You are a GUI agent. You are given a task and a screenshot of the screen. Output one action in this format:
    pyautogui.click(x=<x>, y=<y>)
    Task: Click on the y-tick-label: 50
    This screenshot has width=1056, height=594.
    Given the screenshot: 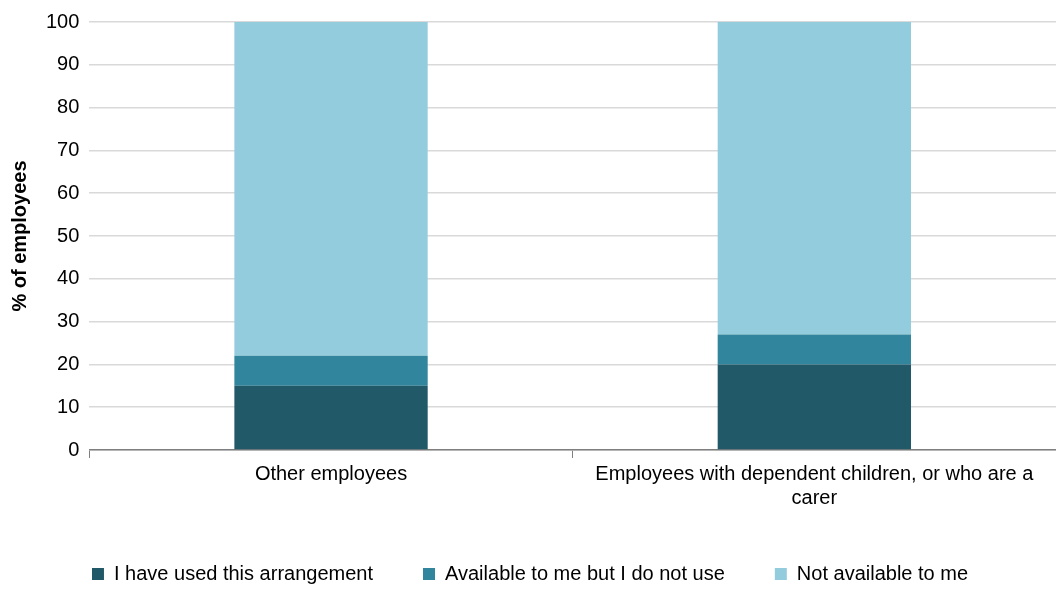 What is the action you would take?
    pyautogui.click(x=68, y=234)
    